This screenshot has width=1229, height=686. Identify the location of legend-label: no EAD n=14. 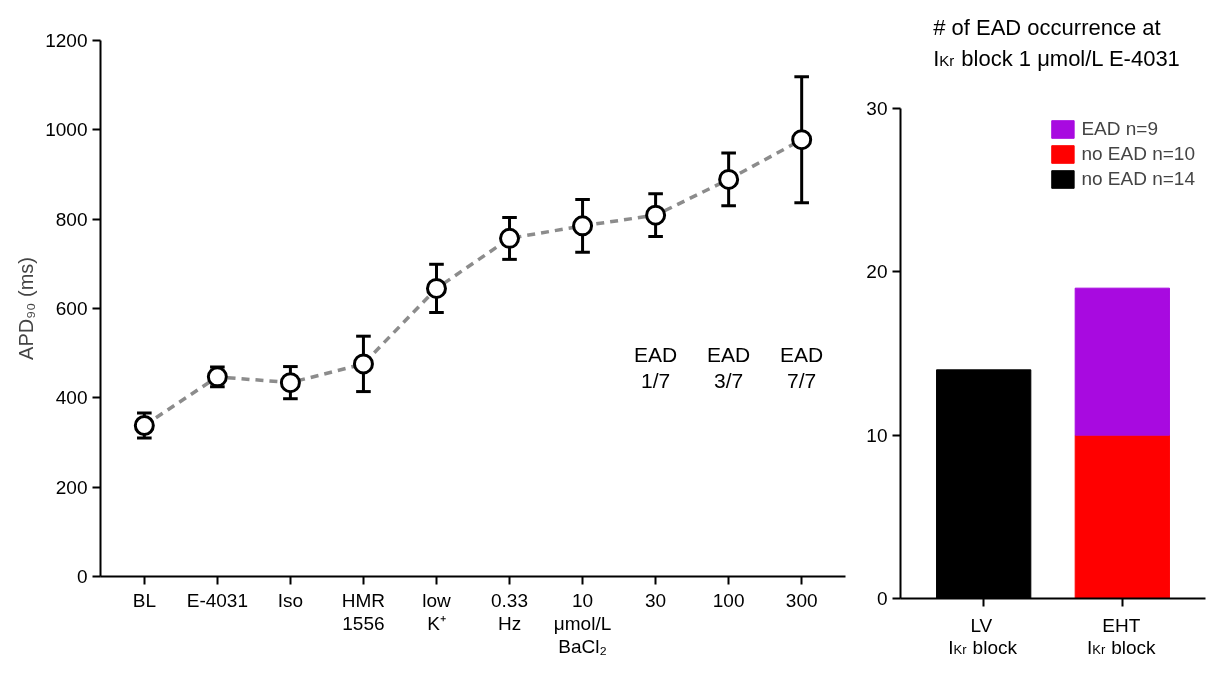
(1138, 179).